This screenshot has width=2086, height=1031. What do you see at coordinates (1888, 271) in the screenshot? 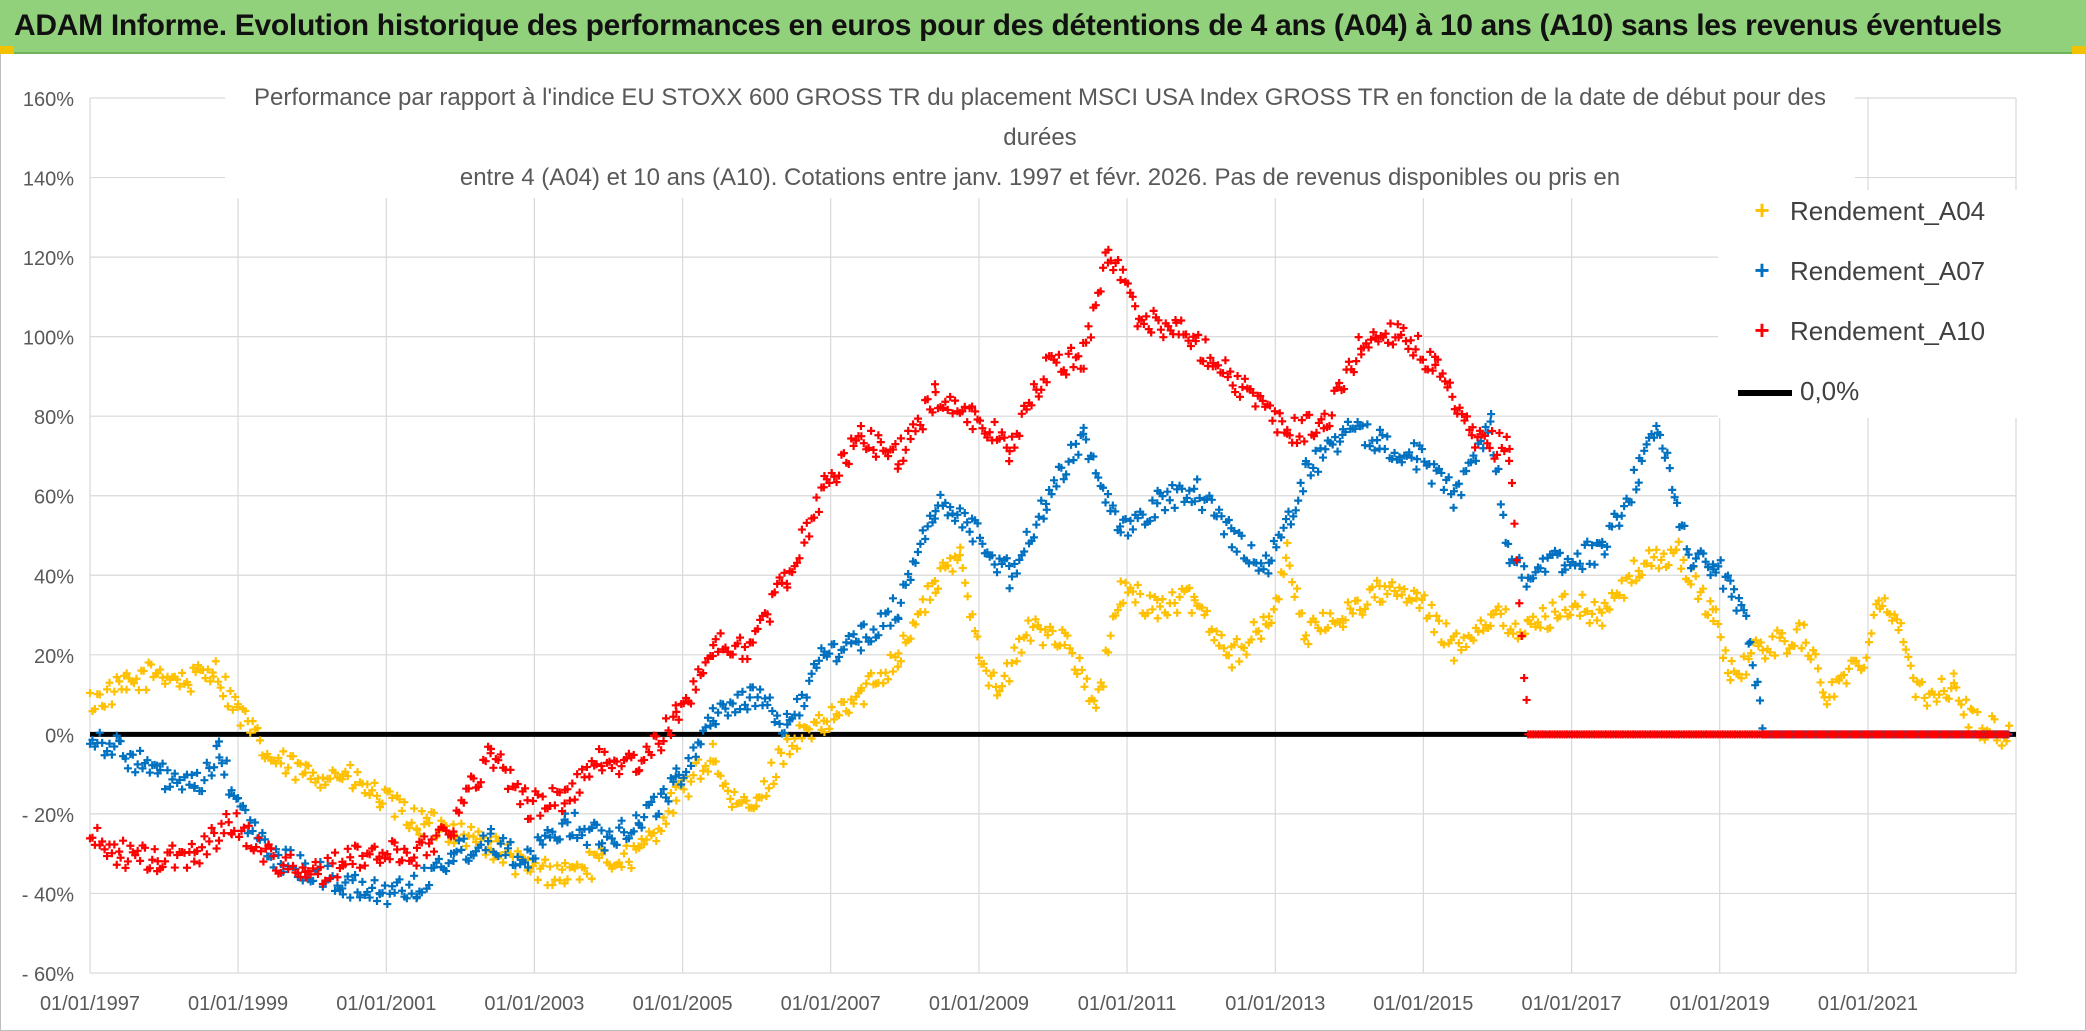
I see `legend-label: Rendement_A07` at bounding box center [1888, 271].